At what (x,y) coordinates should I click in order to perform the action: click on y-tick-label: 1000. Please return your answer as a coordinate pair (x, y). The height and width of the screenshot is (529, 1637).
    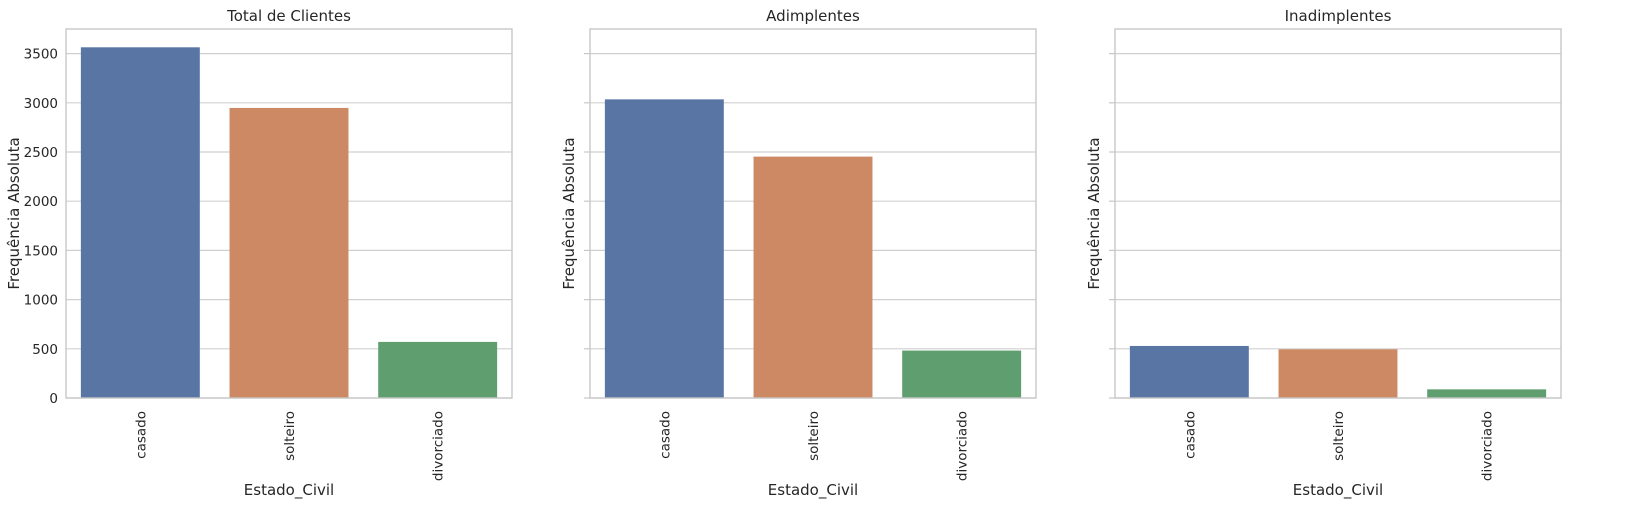
    Looking at the image, I should click on (41, 301).